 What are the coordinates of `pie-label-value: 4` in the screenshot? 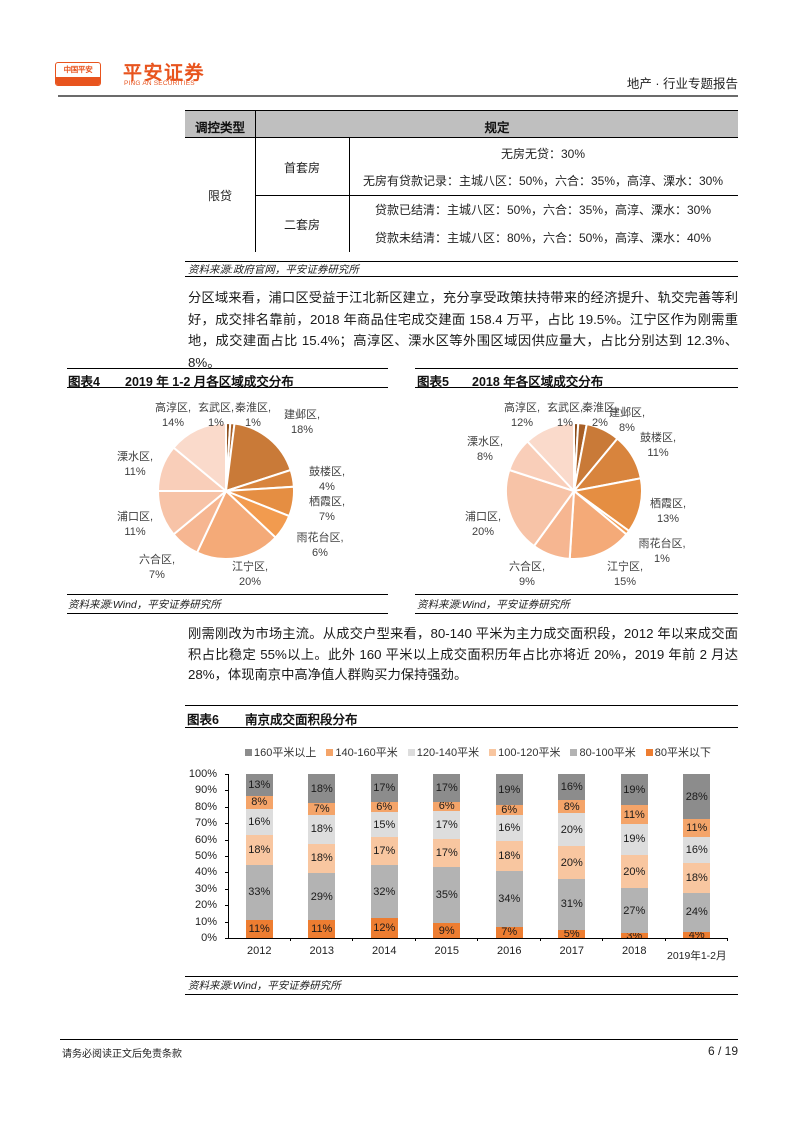 It's located at (327, 487).